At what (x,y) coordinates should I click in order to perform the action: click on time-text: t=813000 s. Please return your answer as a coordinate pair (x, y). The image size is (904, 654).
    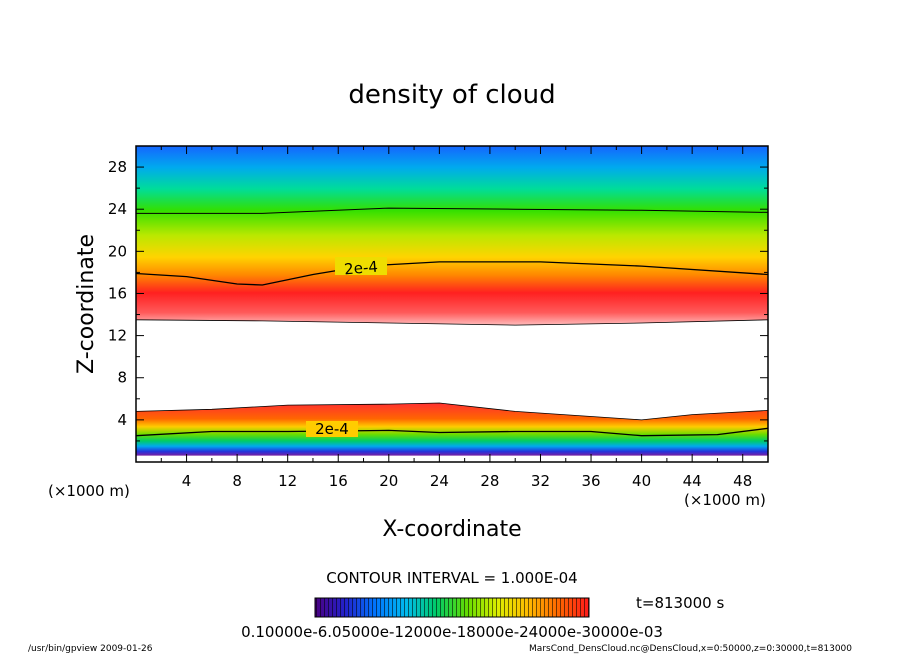
    Looking at the image, I should click on (680, 603).